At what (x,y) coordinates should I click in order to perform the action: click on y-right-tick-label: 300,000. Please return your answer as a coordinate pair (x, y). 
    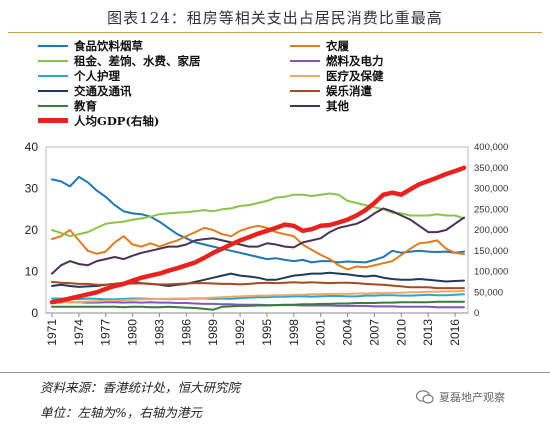
    Looking at the image, I should click on (491, 189).